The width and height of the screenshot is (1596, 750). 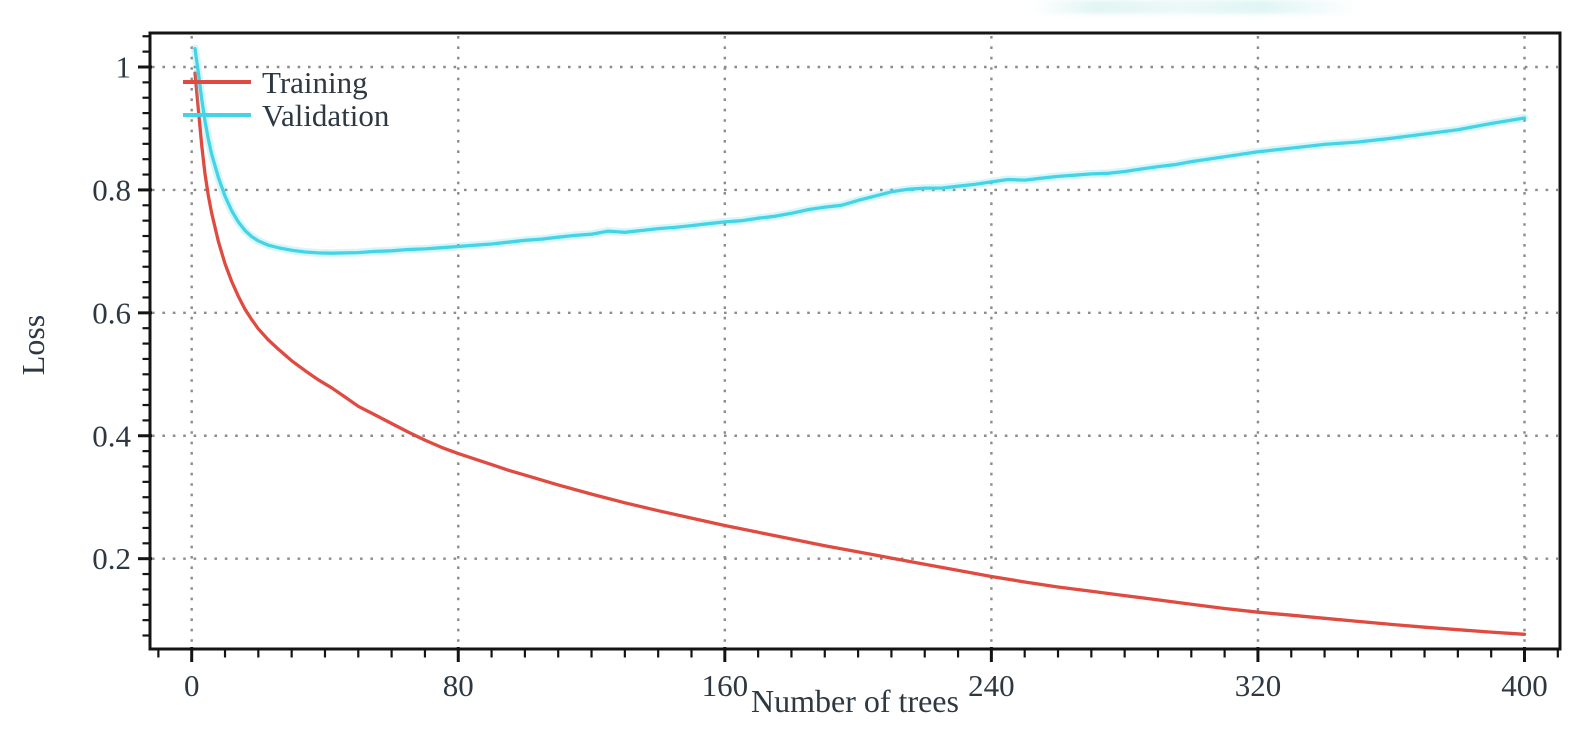 I want to click on x-tick-label-80: 80, so click(x=458, y=685).